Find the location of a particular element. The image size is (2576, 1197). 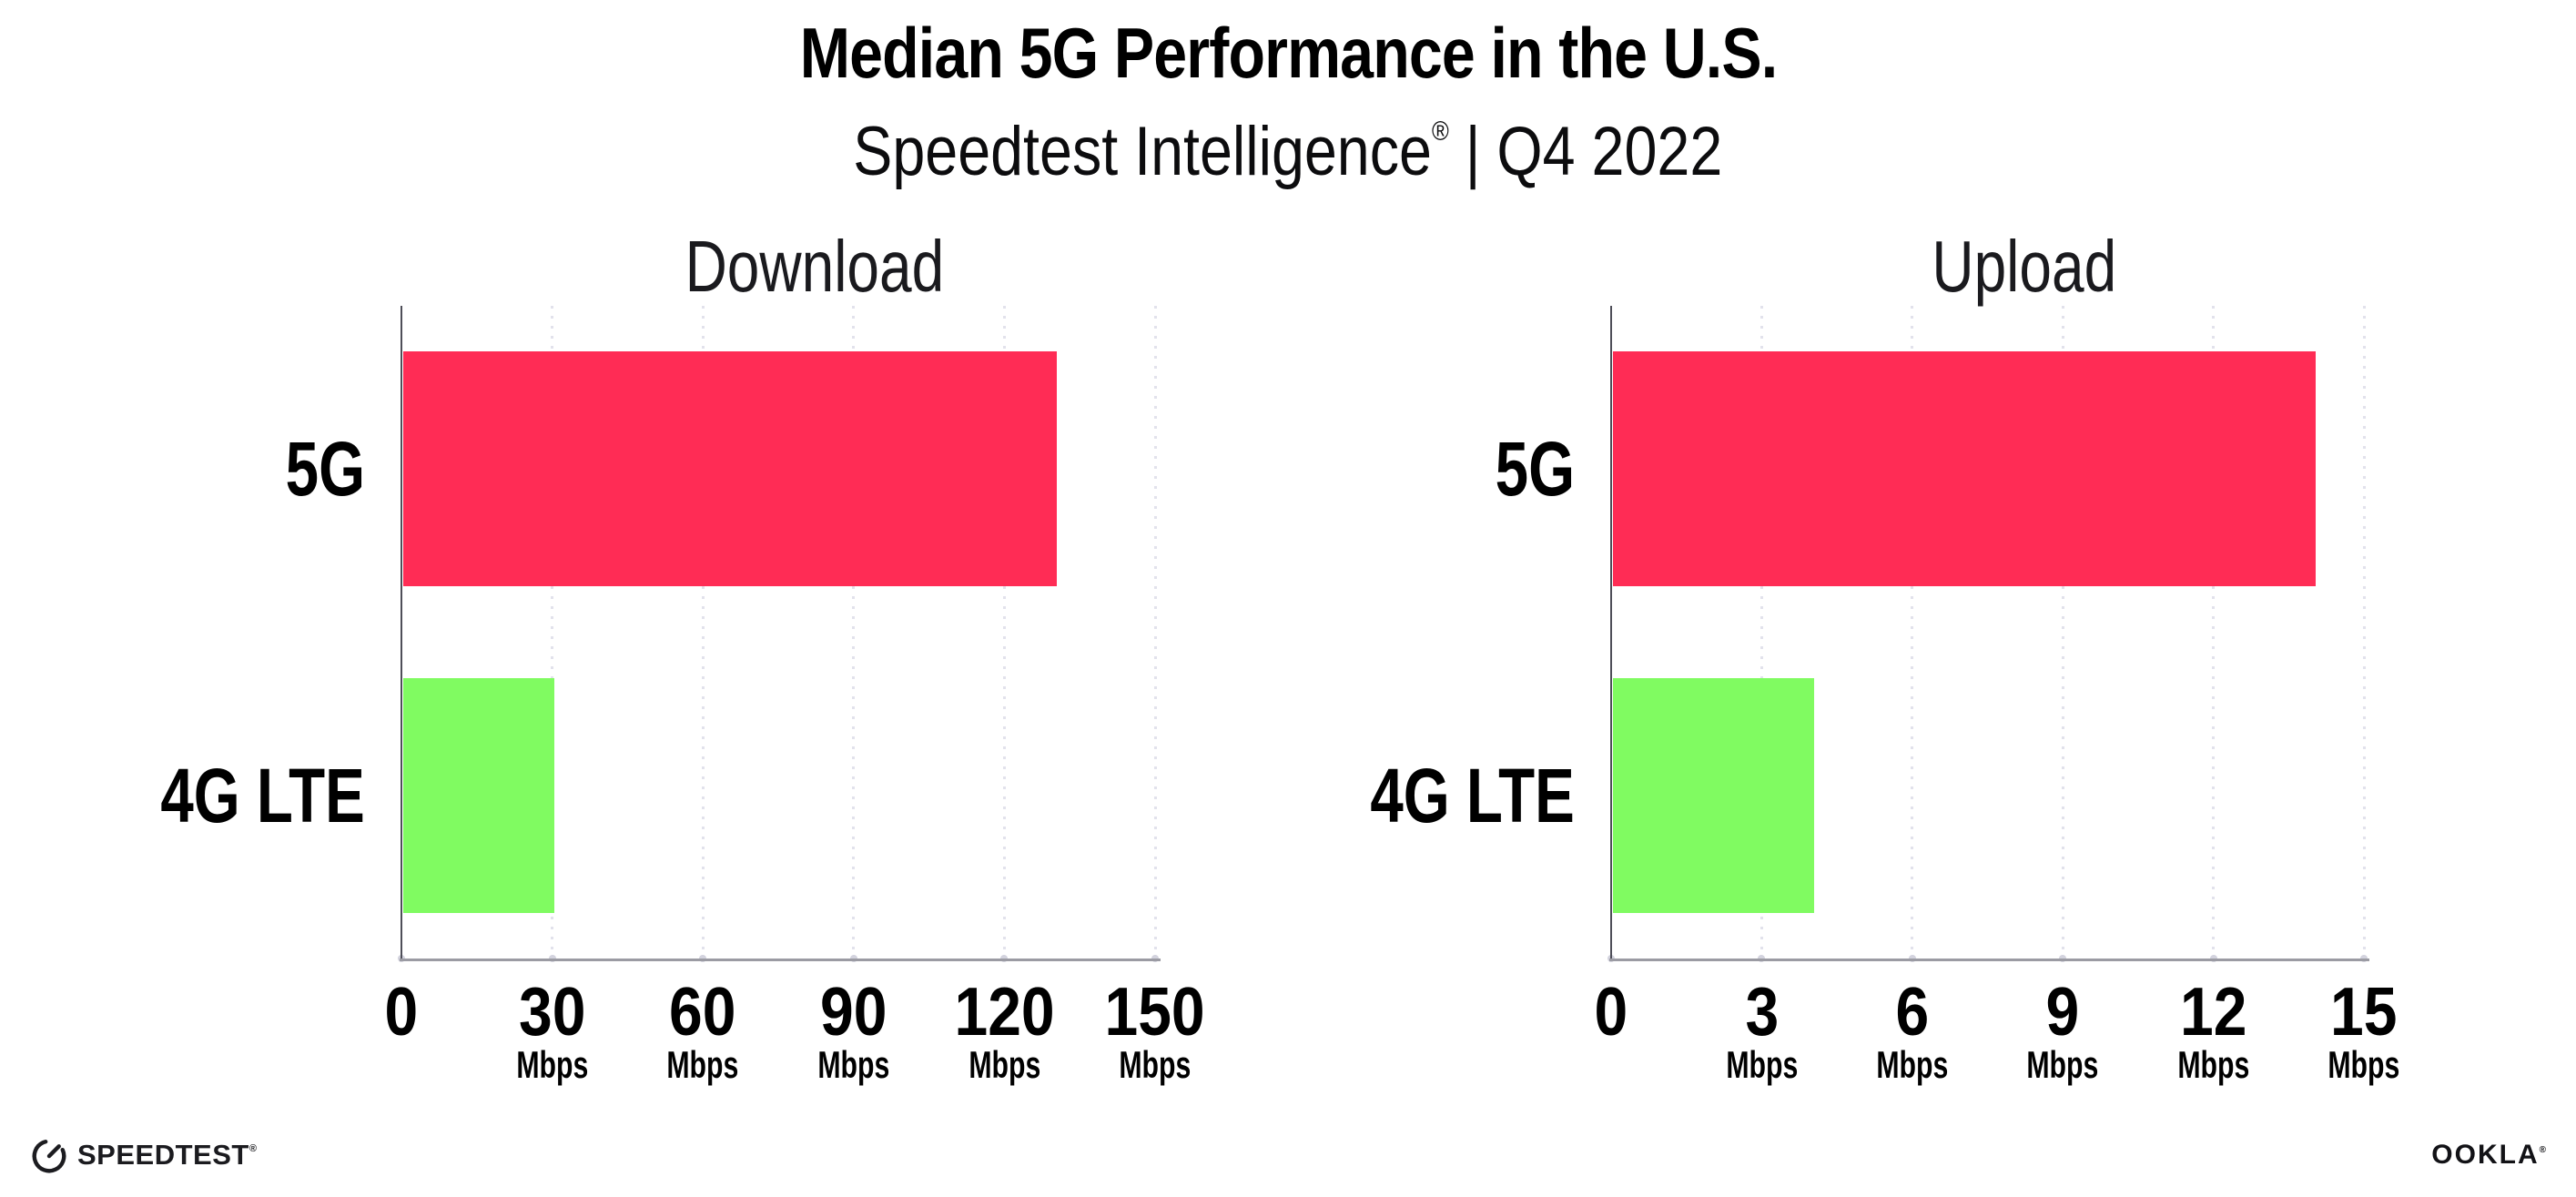

tick-unit-upload-9: Mbps is located at coordinates (2062, 1065).